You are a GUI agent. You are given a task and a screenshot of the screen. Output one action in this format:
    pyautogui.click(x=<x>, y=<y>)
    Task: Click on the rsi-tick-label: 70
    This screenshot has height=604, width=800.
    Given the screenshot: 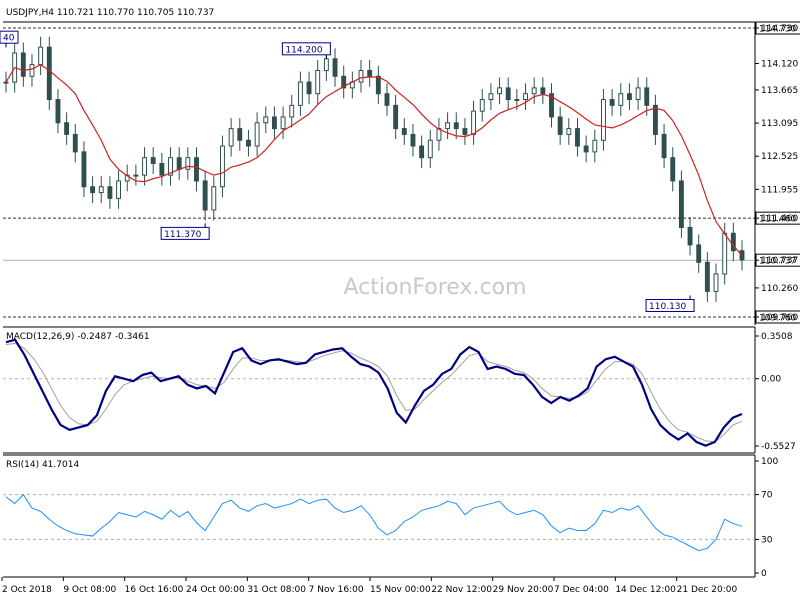 What is the action you would take?
    pyautogui.click(x=767, y=496)
    